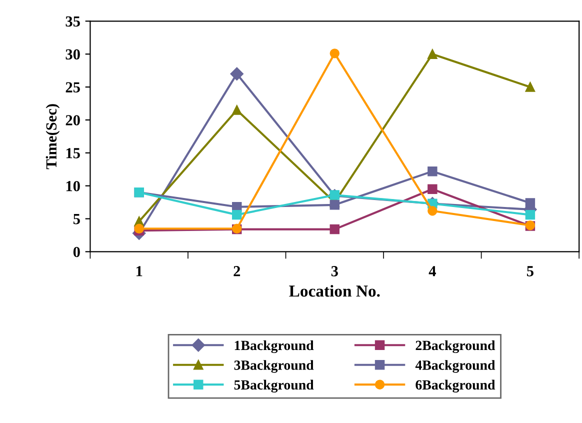  What do you see at coordinates (73, 21) in the screenshot?
I see `y-tick-label: 35` at bounding box center [73, 21].